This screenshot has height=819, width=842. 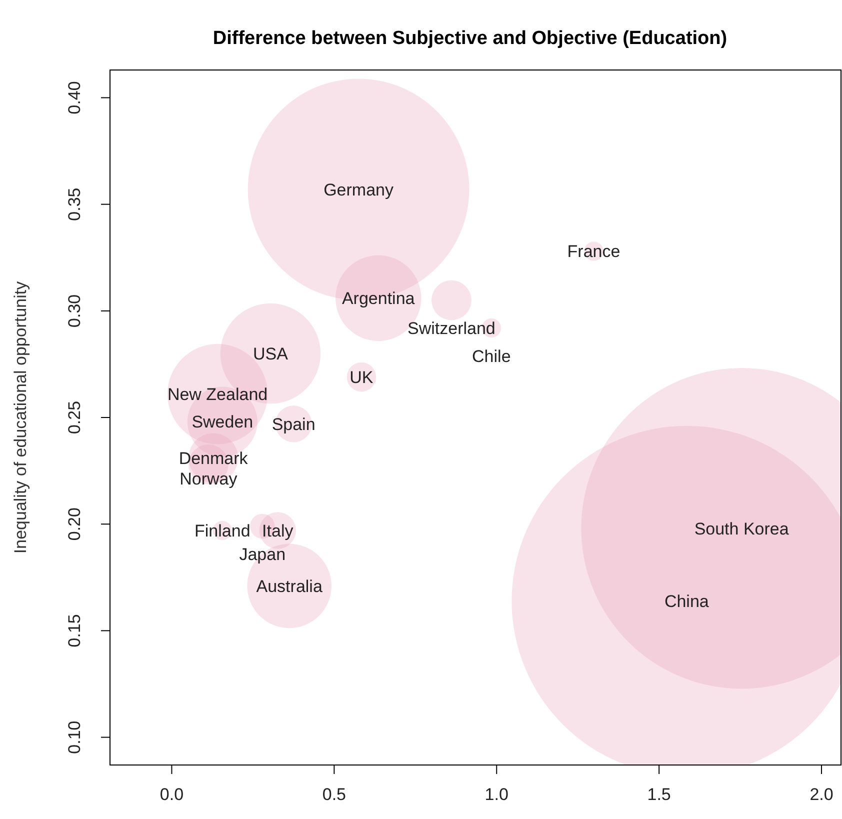 What do you see at coordinates (294, 424) in the screenshot?
I see `annotation: Spain` at bounding box center [294, 424].